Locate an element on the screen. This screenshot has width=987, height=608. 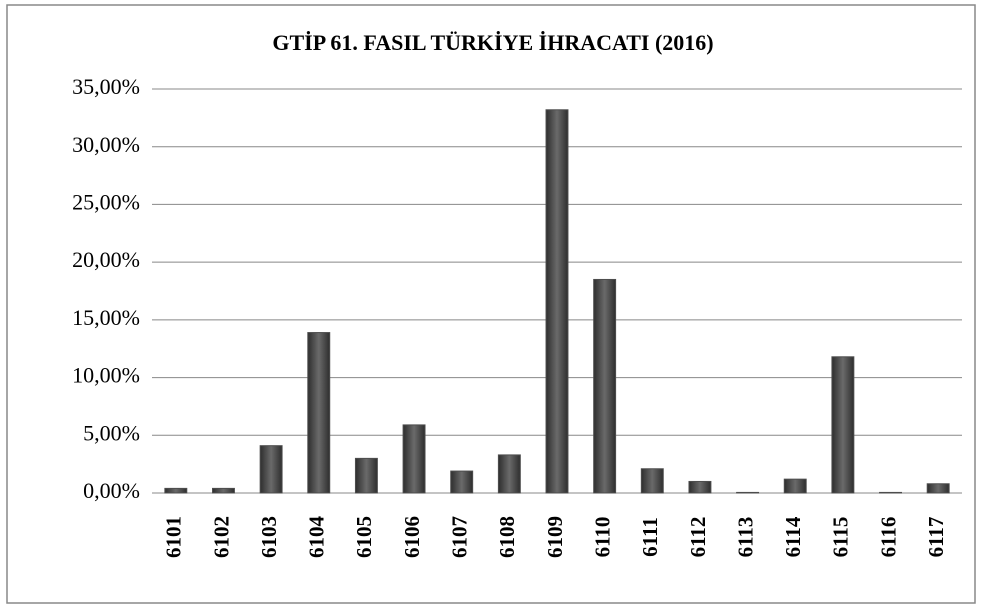
y-tick-label: 15,00% is located at coordinates (106, 317).